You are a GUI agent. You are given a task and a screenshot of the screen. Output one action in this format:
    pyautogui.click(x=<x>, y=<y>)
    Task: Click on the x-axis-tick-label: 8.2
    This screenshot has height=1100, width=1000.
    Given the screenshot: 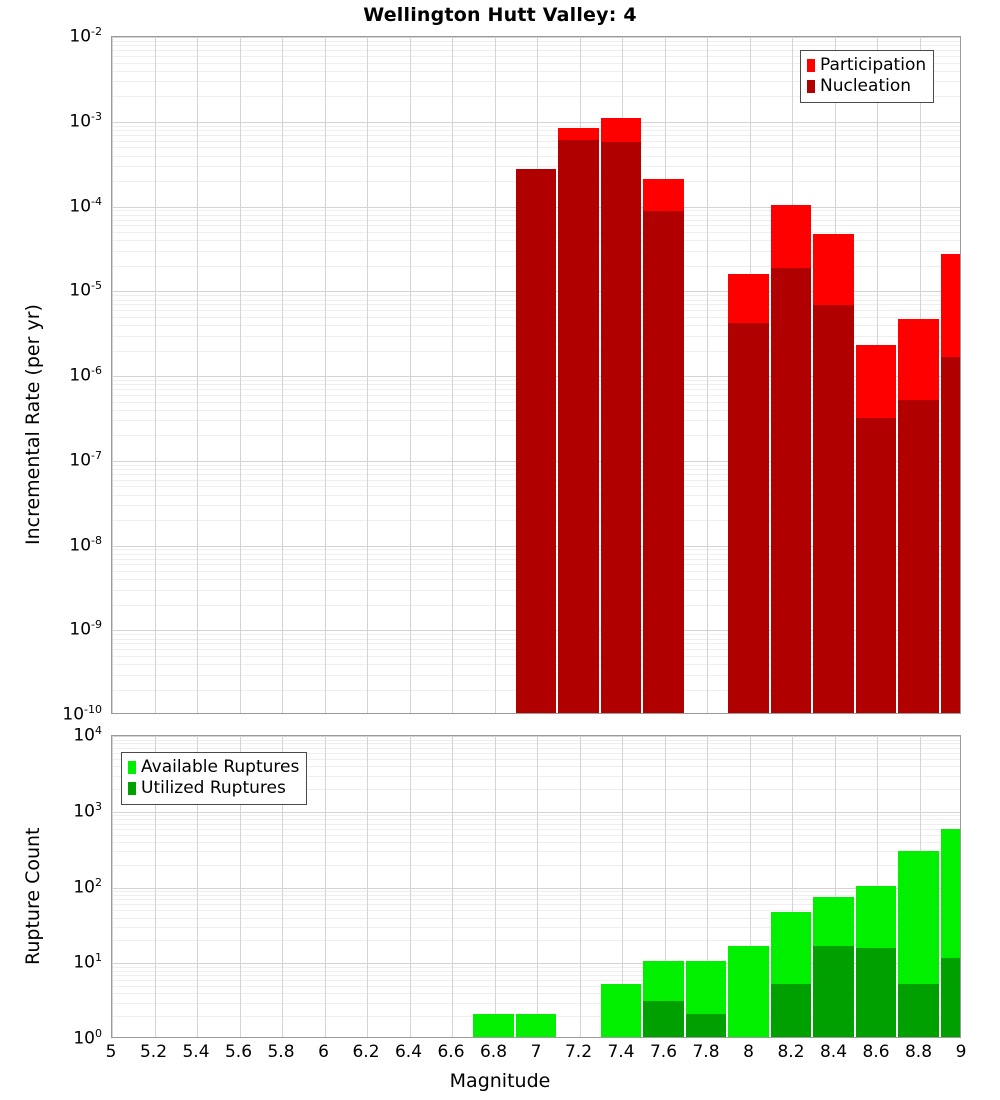 What is the action you would take?
    pyautogui.click(x=791, y=1052)
    